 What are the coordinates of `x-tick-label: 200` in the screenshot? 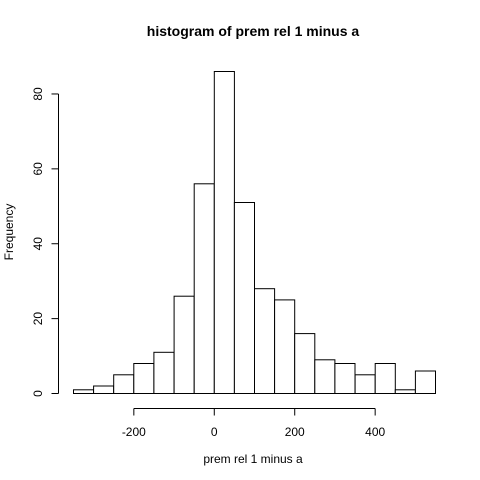 It's located at (295, 432).